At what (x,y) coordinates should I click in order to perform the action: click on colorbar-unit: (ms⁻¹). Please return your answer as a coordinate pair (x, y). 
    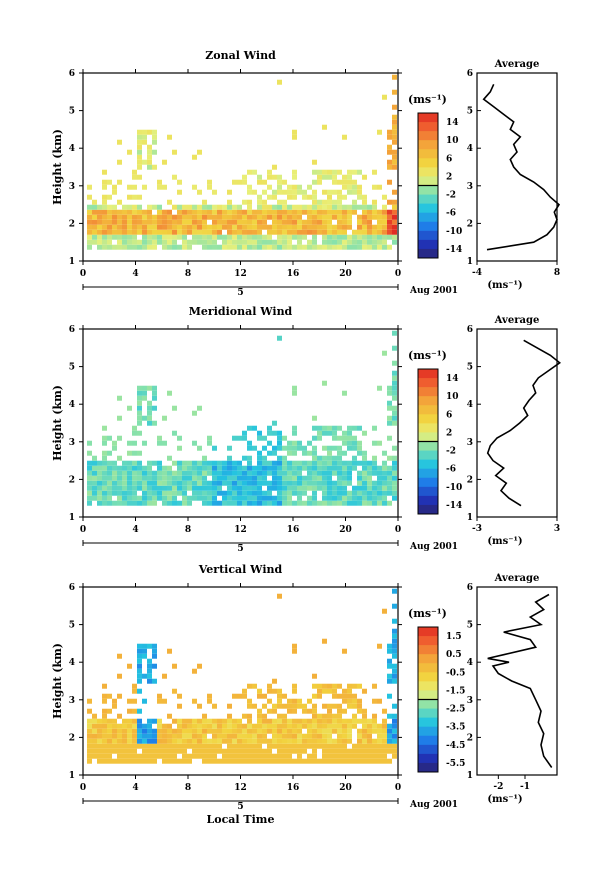
    Looking at the image, I should click on (427, 99).